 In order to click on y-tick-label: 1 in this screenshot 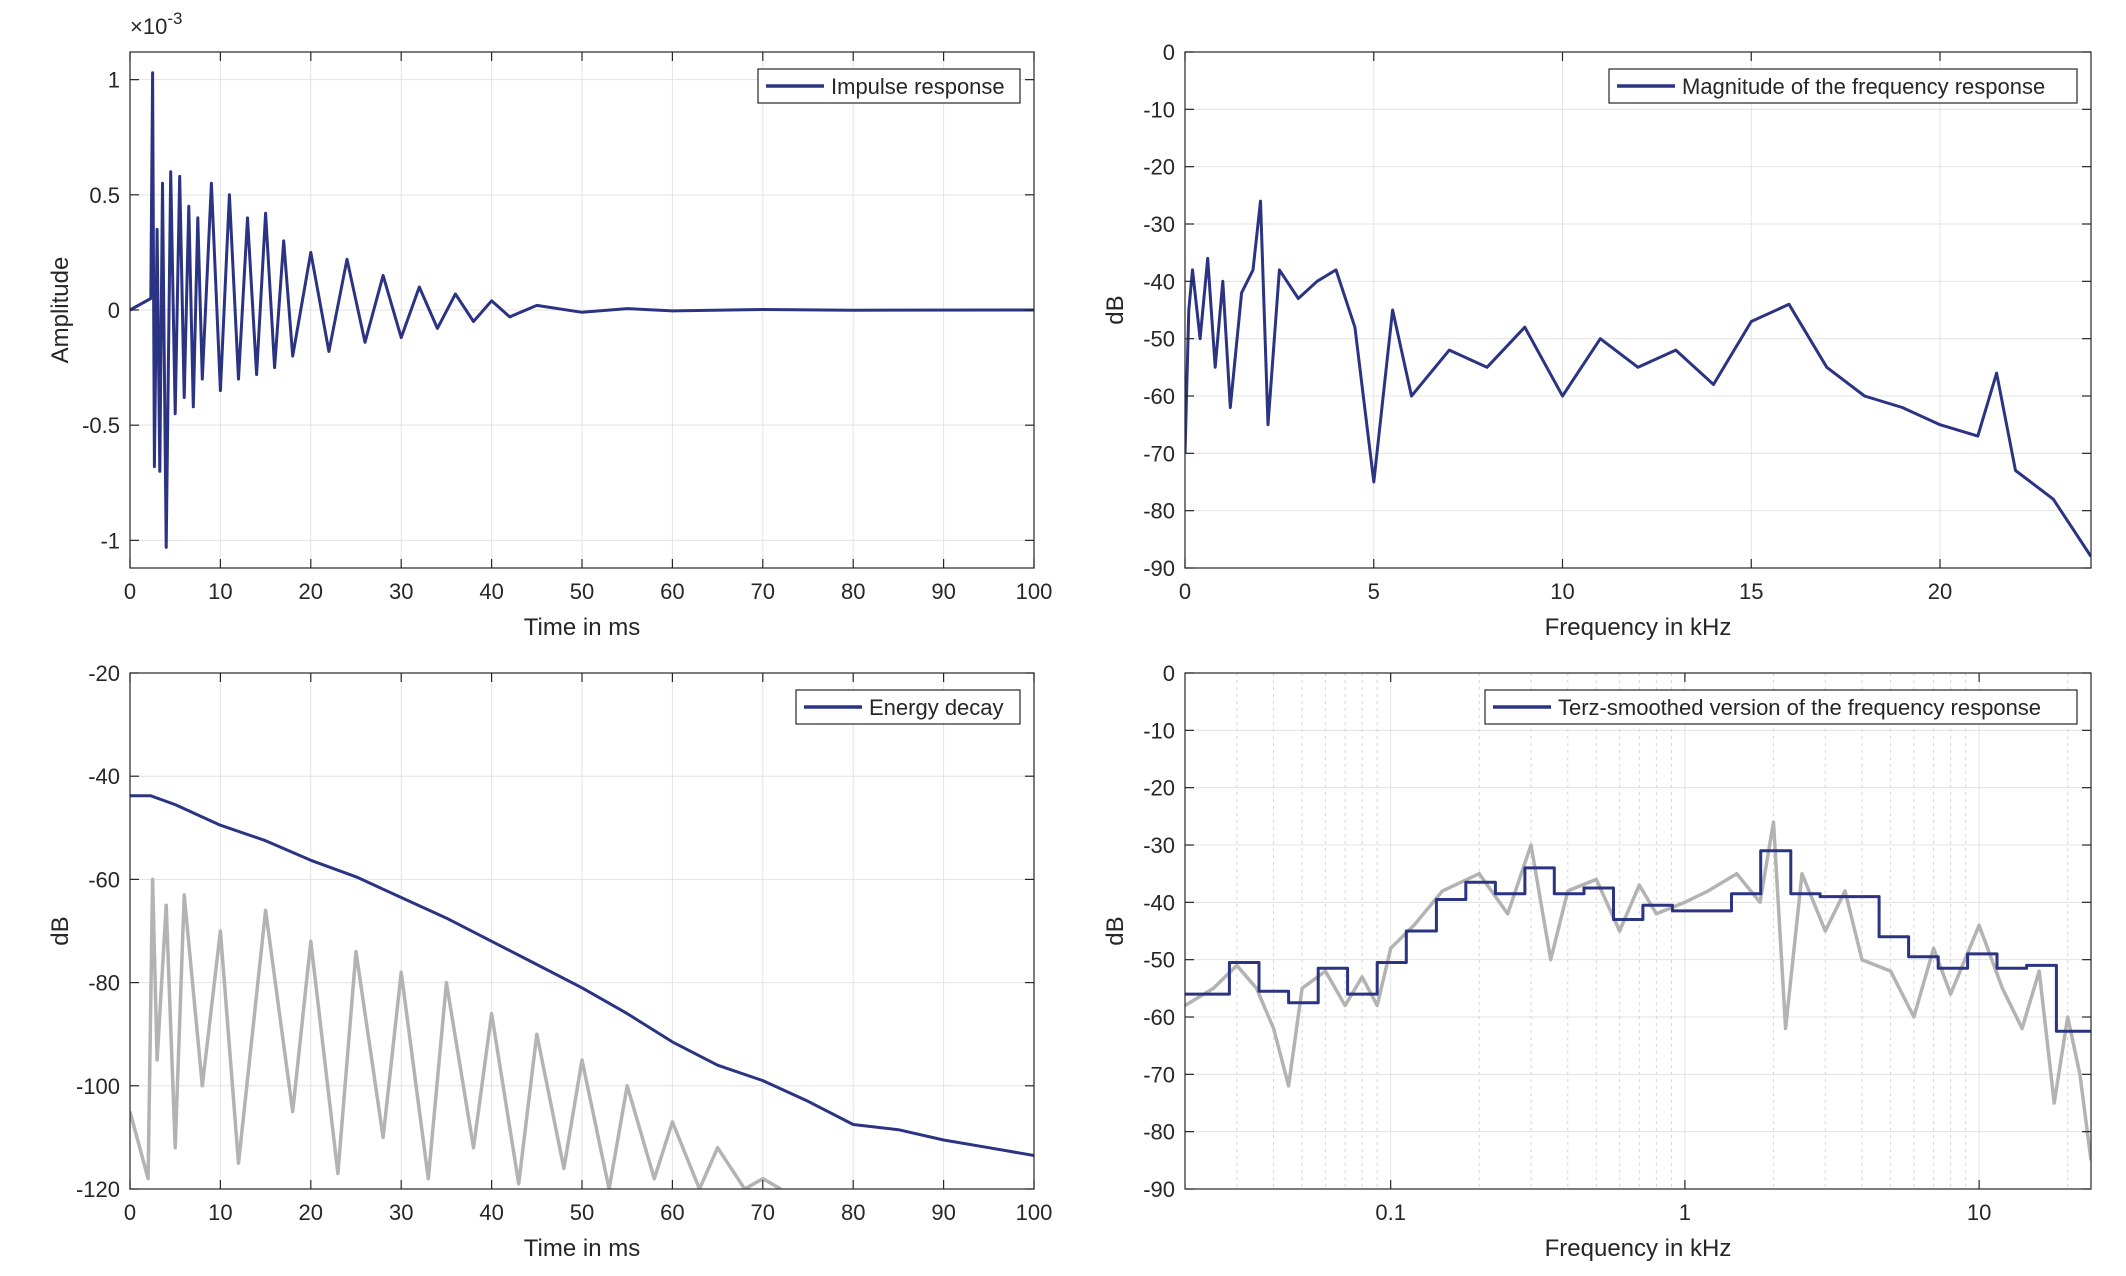, I will do `click(114, 80)`.